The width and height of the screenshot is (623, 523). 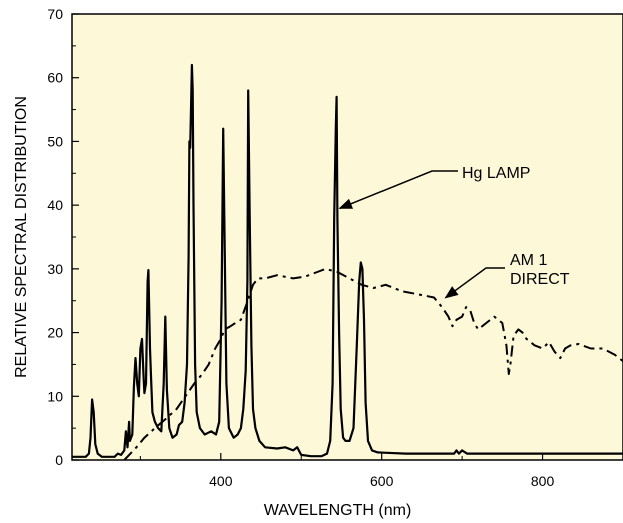 What do you see at coordinates (496, 173) in the screenshot?
I see `annotation-label: Hg LAMP` at bounding box center [496, 173].